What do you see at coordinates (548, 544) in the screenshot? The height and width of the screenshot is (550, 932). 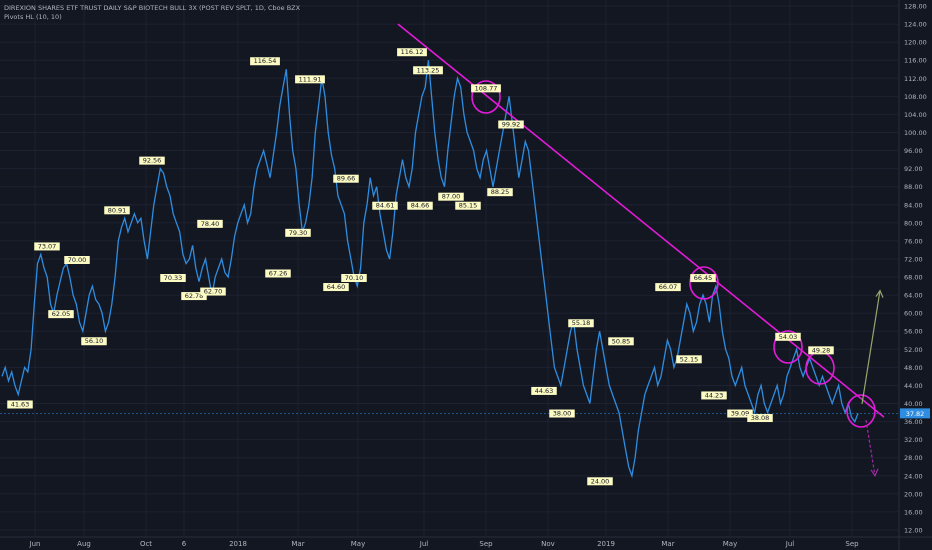 I see `time-axis-label: Nov` at bounding box center [548, 544].